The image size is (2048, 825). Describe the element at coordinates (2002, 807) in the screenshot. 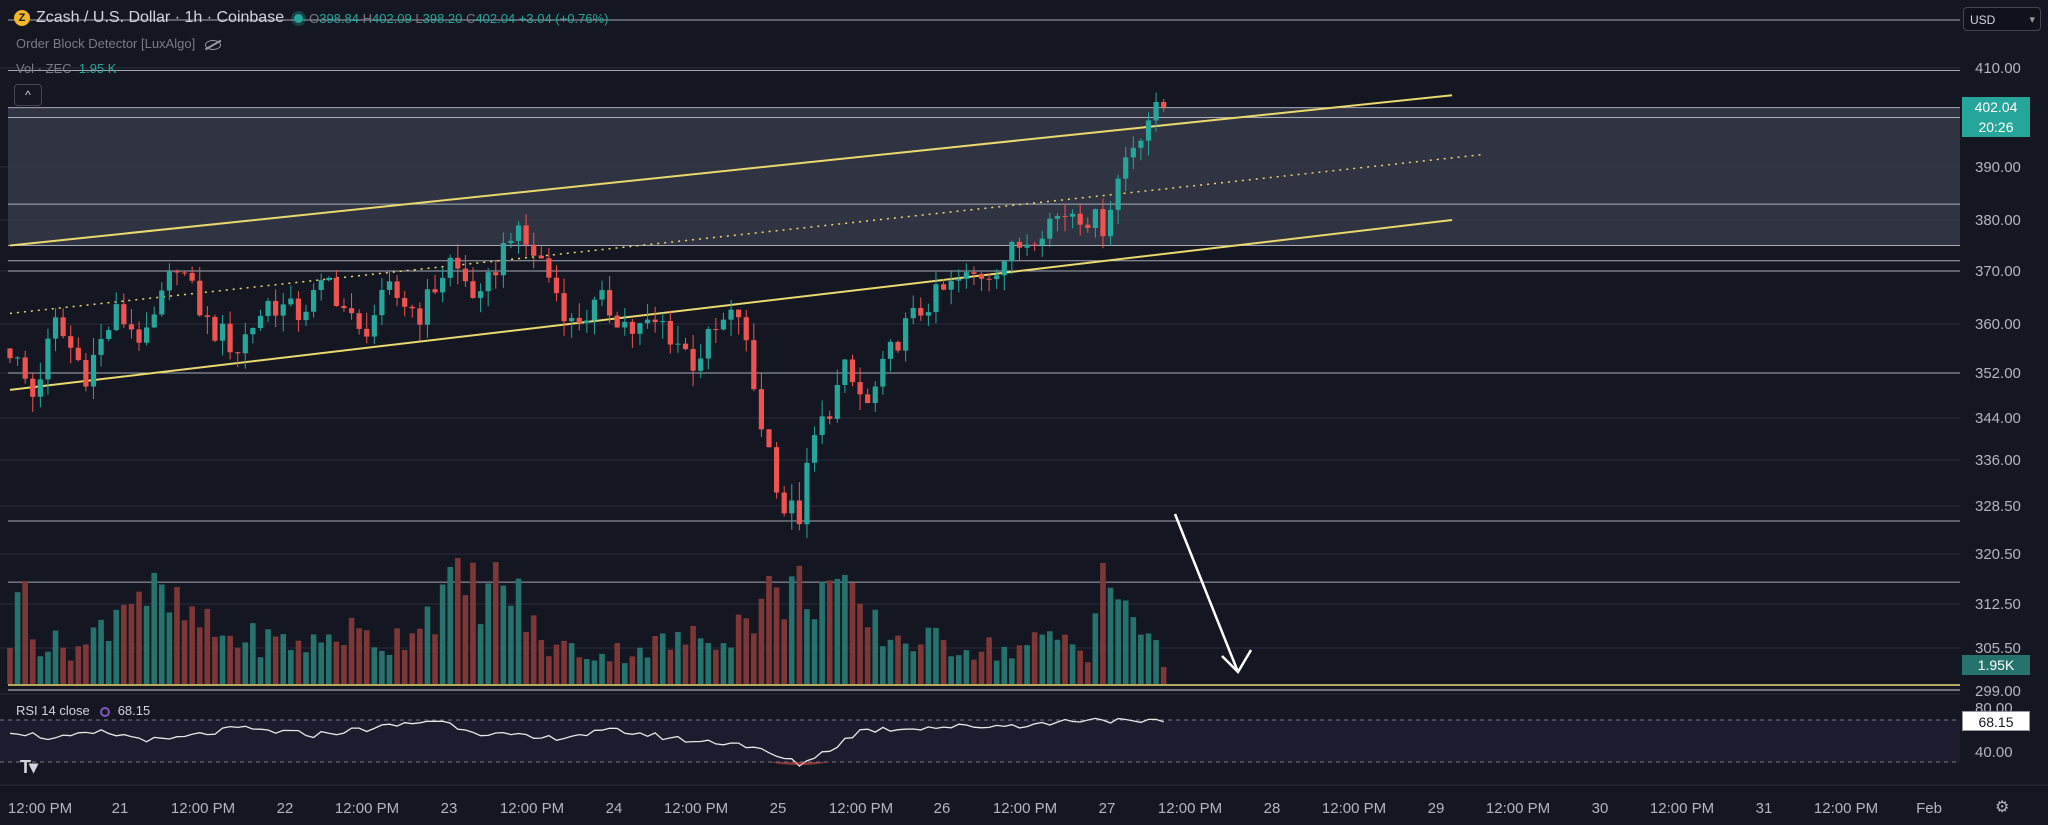

I see `settings-gear-icon: ⚙` at that location.